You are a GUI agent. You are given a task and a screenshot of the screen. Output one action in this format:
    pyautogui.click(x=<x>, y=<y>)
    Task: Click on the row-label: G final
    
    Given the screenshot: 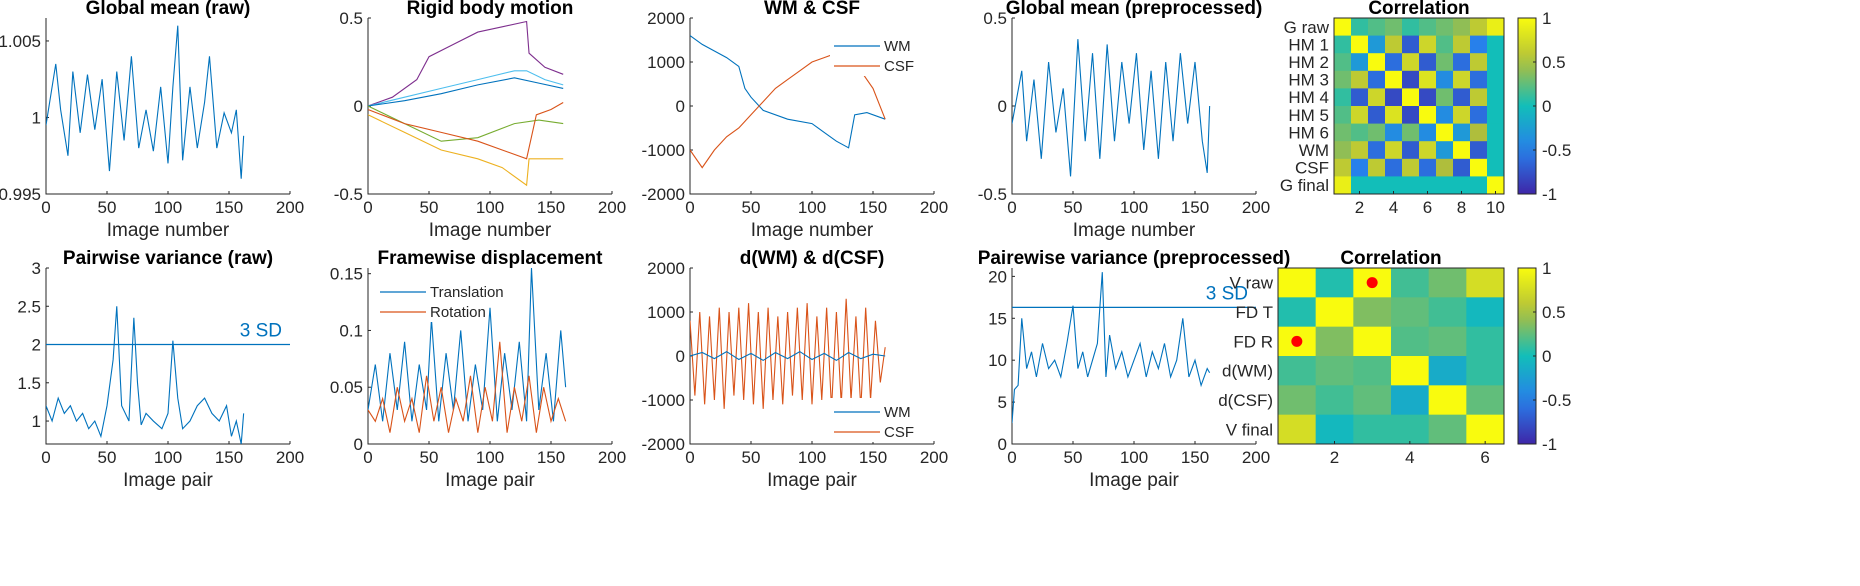 What is the action you would take?
    pyautogui.click(x=1304, y=185)
    